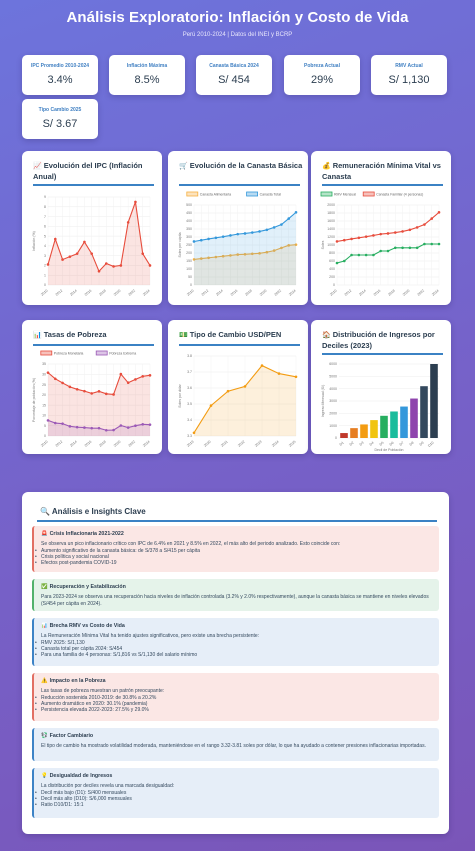 Image resolution: width=475 pixels, height=851 pixels. I want to click on insight-title: 💡 Desigualdad de Ingresos, so click(77, 776).